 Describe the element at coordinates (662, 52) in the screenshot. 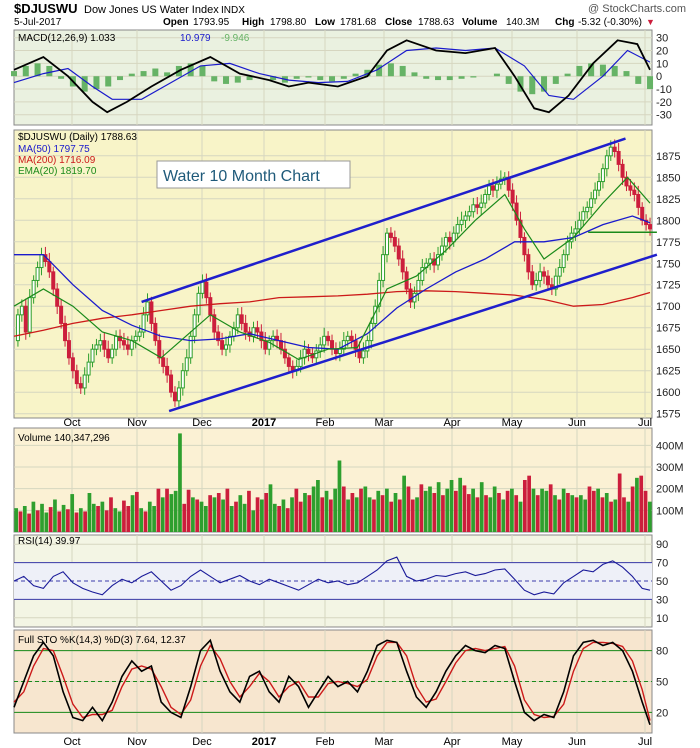

I see `macd-tick-label: 20` at that location.